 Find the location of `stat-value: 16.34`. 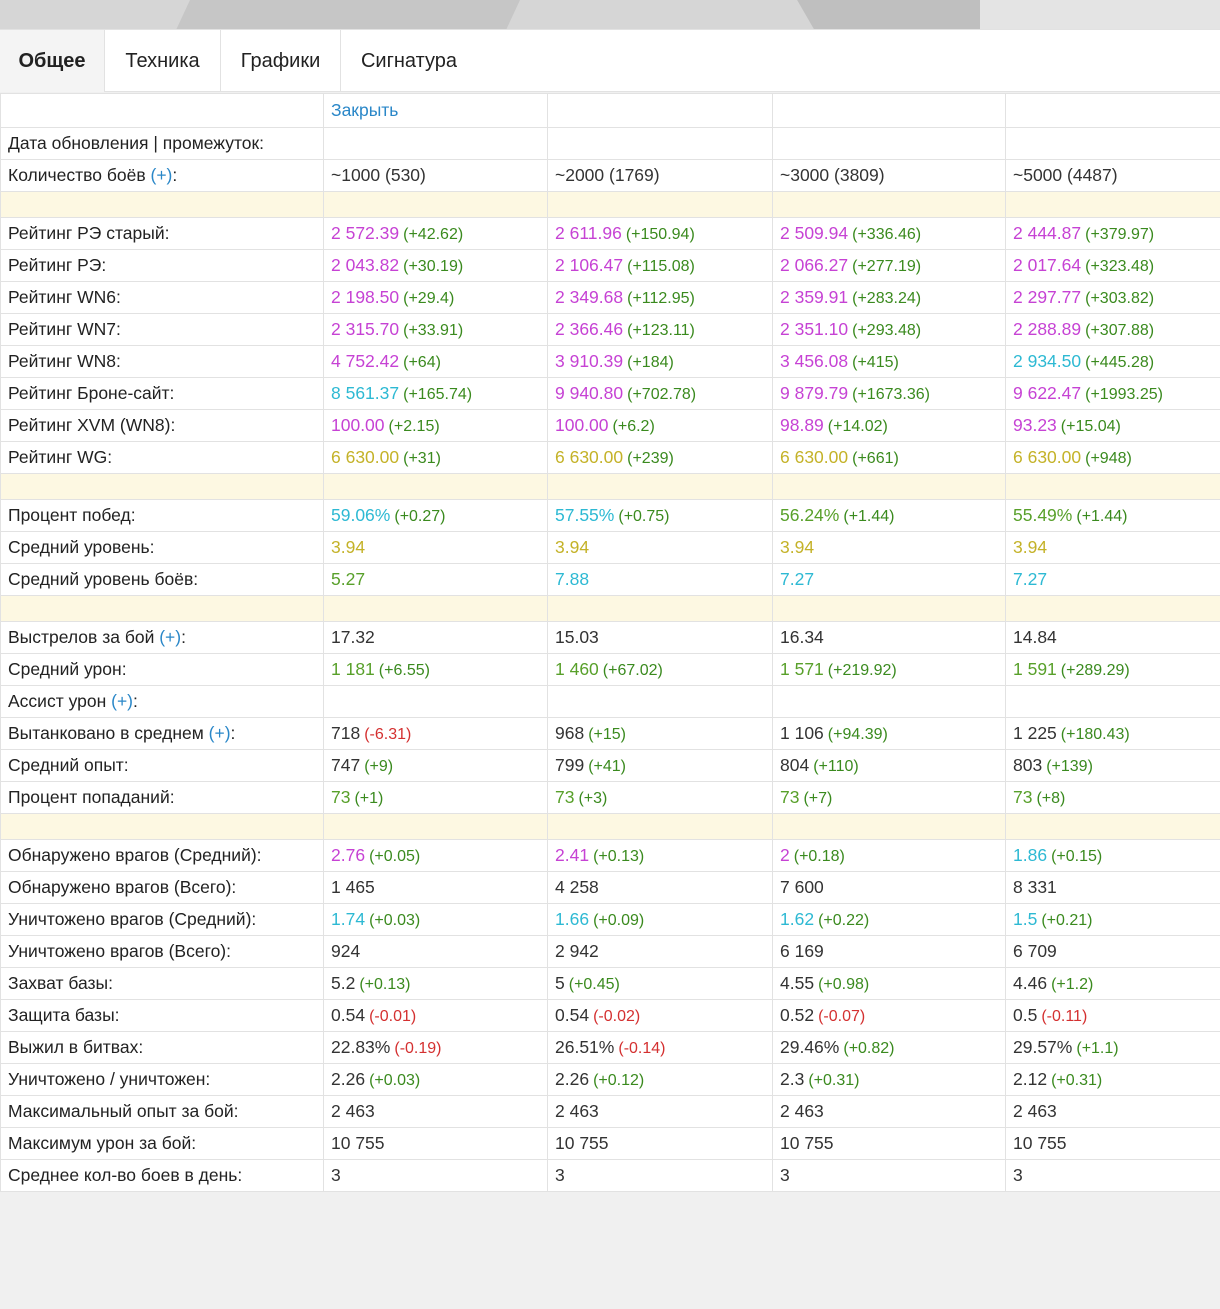

stat-value: 16.34 is located at coordinates (802, 637).